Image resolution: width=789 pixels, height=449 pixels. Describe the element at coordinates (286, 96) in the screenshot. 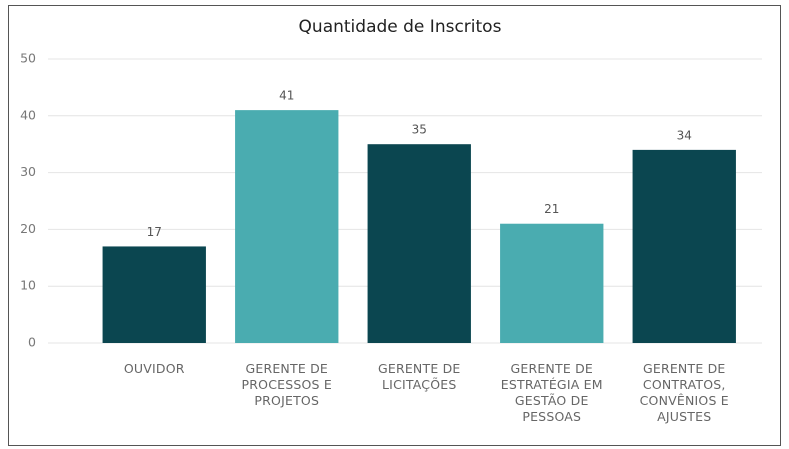

I see `data-label: 41` at that location.